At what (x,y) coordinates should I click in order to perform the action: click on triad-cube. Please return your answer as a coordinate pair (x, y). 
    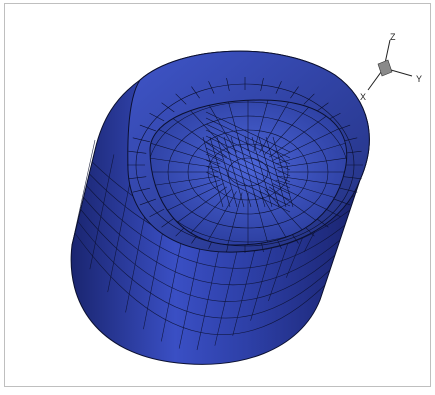
    Looking at the image, I should click on (385, 68).